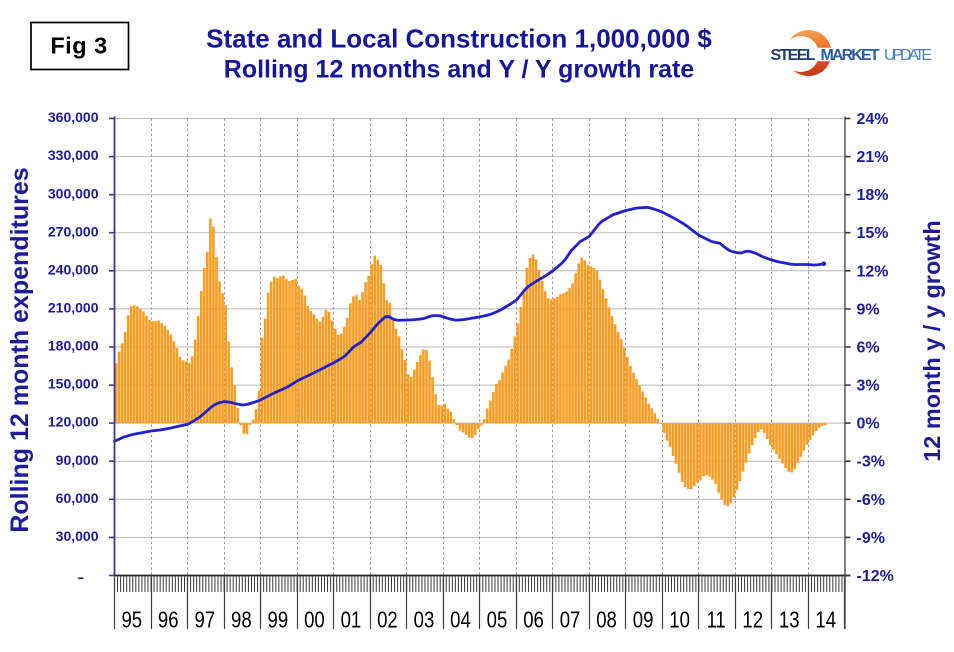 The width and height of the screenshot is (954, 652). I want to click on svg-text: -6%, so click(871, 500).